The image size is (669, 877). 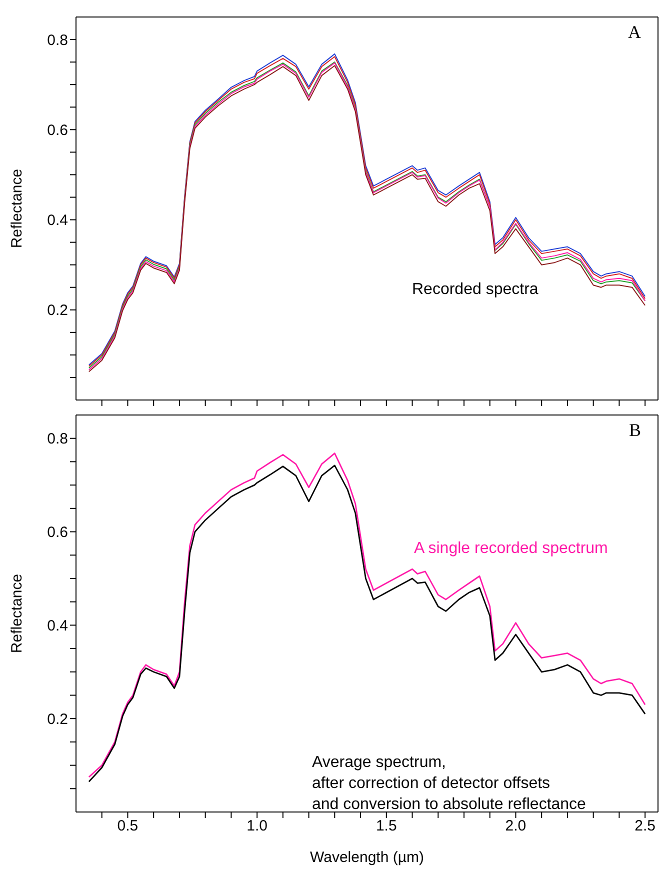 What do you see at coordinates (257, 826) in the screenshot?
I see `x-tick-label: 1.0` at bounding box center [257, 826].